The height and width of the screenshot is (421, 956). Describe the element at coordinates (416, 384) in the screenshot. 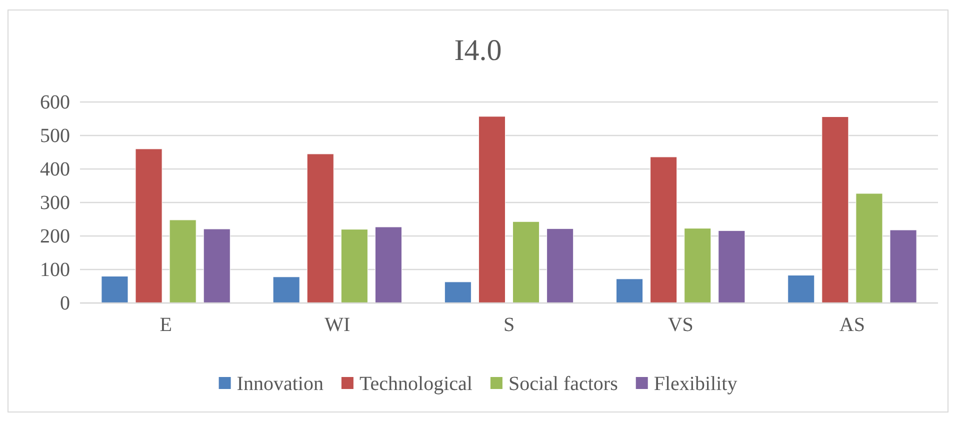

I see `legend-label: Technological` at that location.